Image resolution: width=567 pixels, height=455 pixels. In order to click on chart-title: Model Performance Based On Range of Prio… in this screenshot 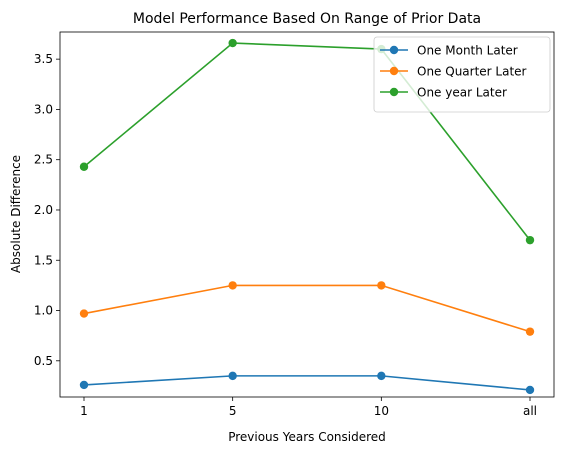, I will do `click(307, 19)`.